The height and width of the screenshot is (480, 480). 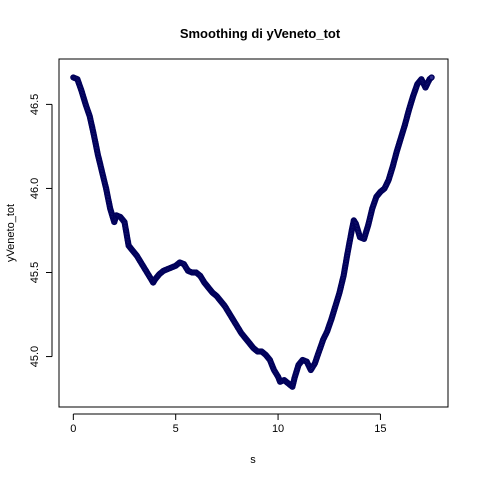 What do you see at coordinates (176, 429) in the screenshot?
I see `x-tick-label: 5` at bounding box center [176, 429].